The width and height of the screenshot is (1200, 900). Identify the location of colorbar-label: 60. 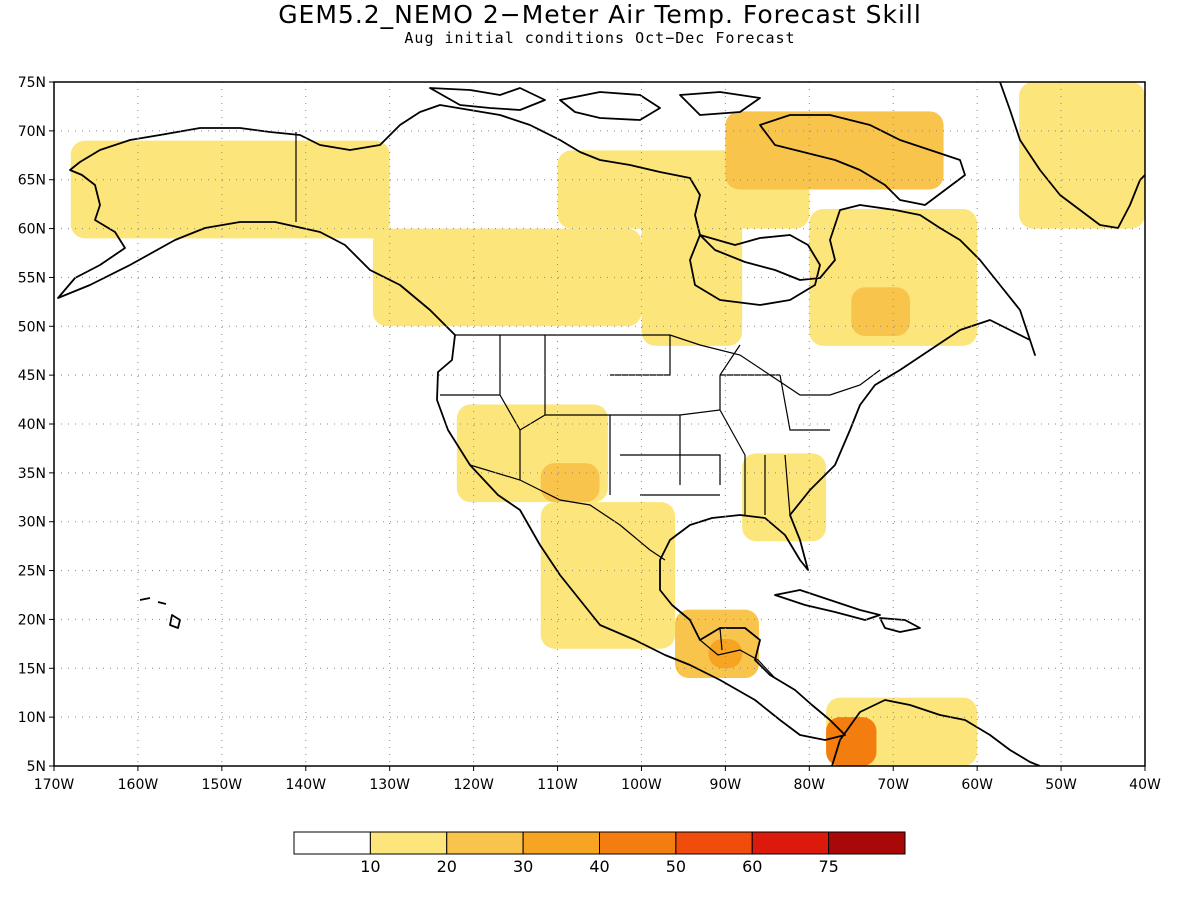
(752, 866).